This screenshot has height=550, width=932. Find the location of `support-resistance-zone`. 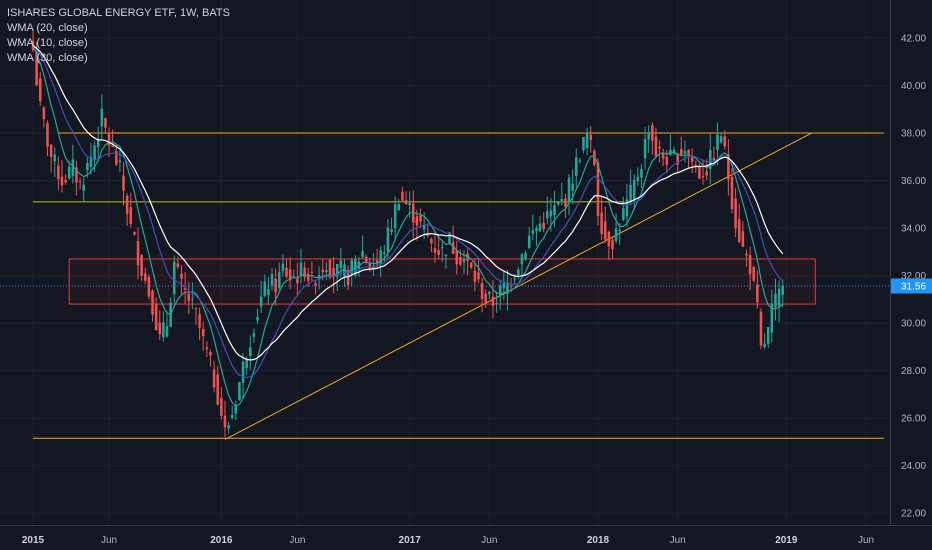

support-resistance-zone is located at coordinates (442, 281).